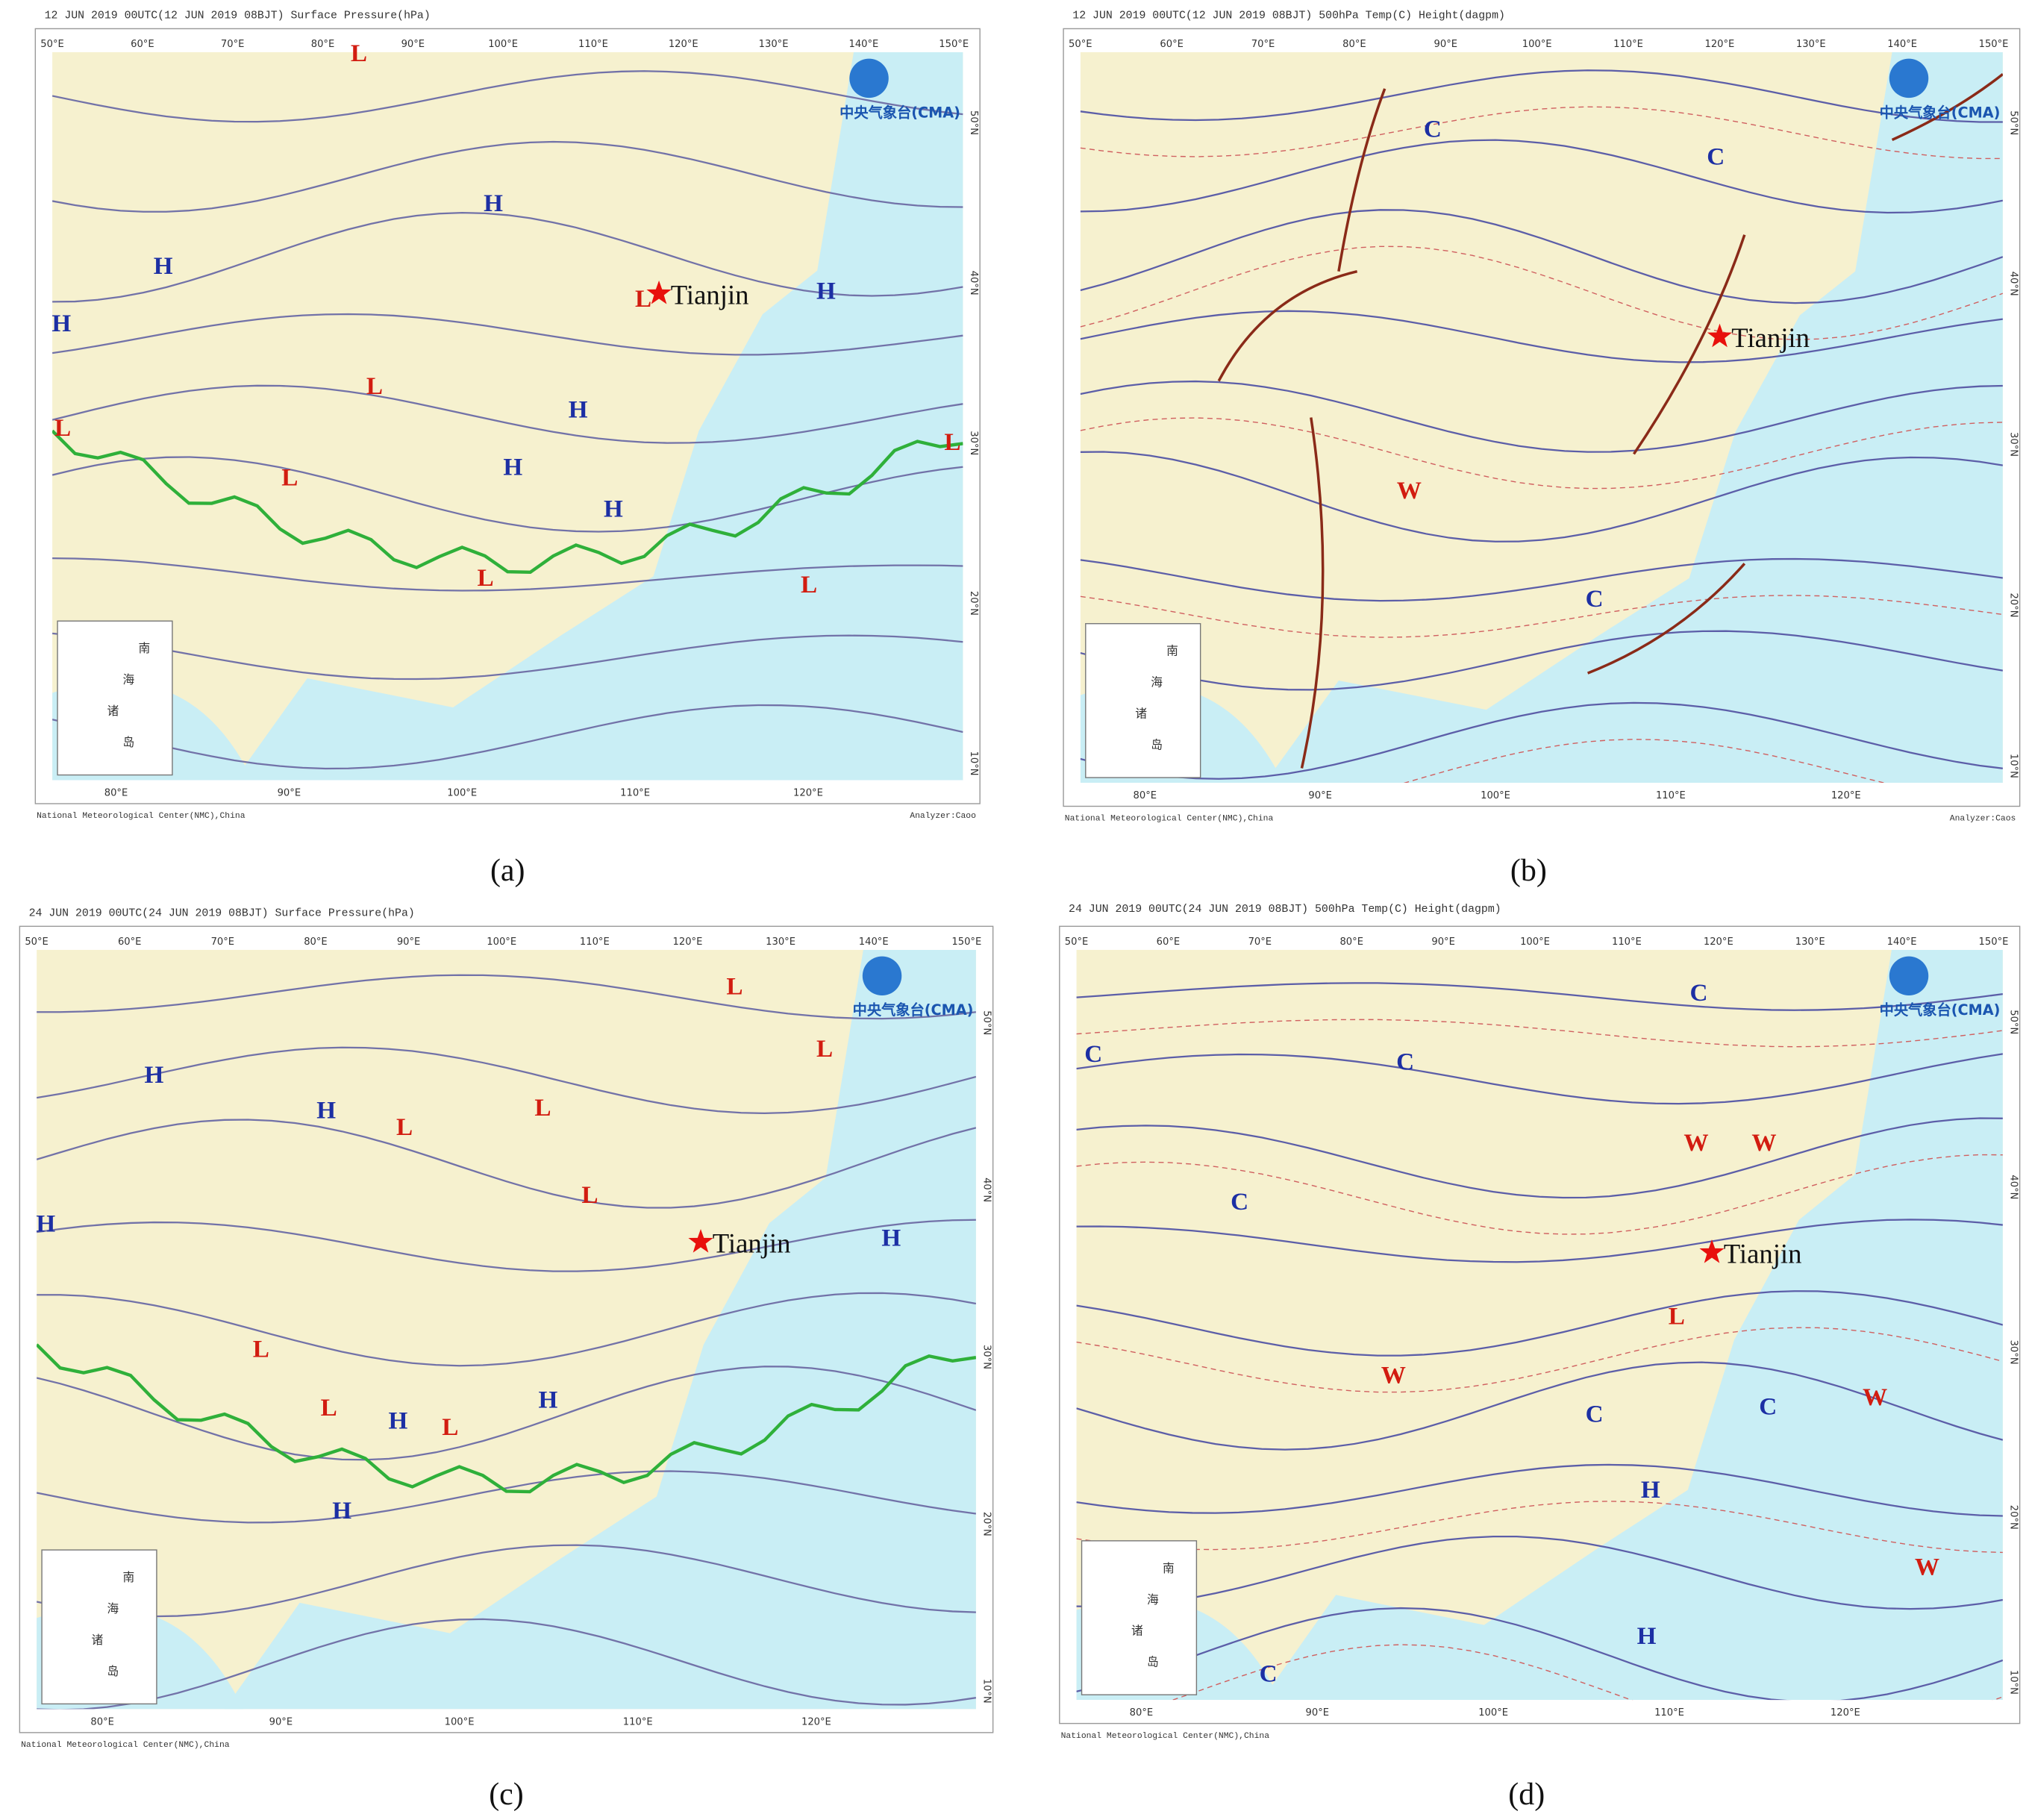 The image size is (2029, 1820). Describe the element at coordinates (1351, 942) in the screenshot. I see `top-lon-label: 80°E` at that location.